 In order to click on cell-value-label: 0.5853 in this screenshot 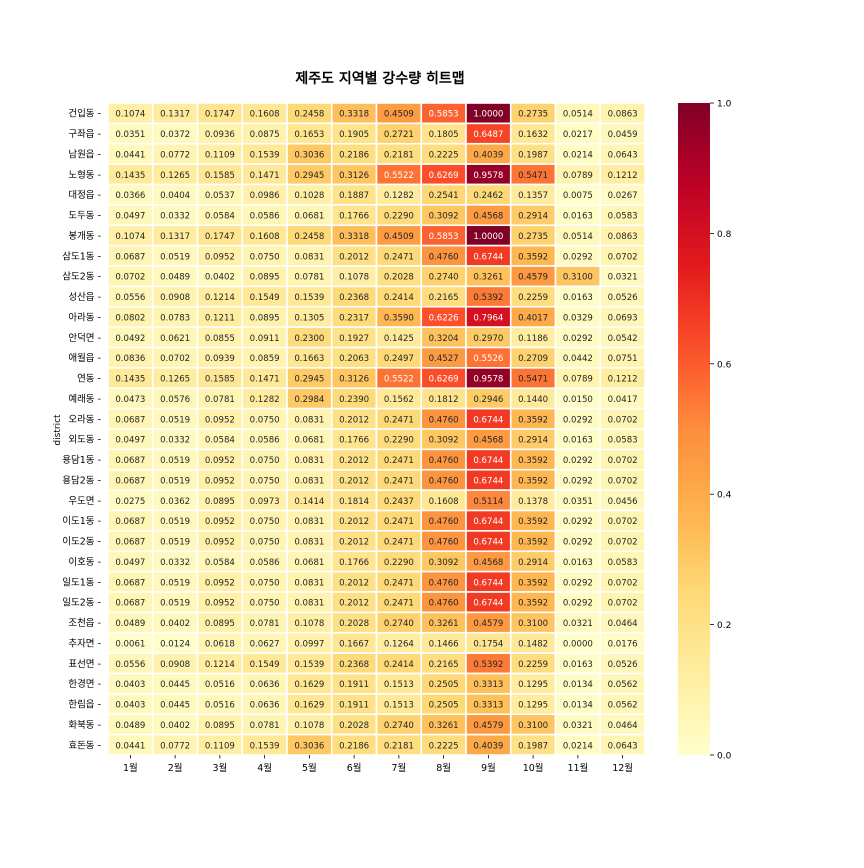, I will do `click(444, 115)`.